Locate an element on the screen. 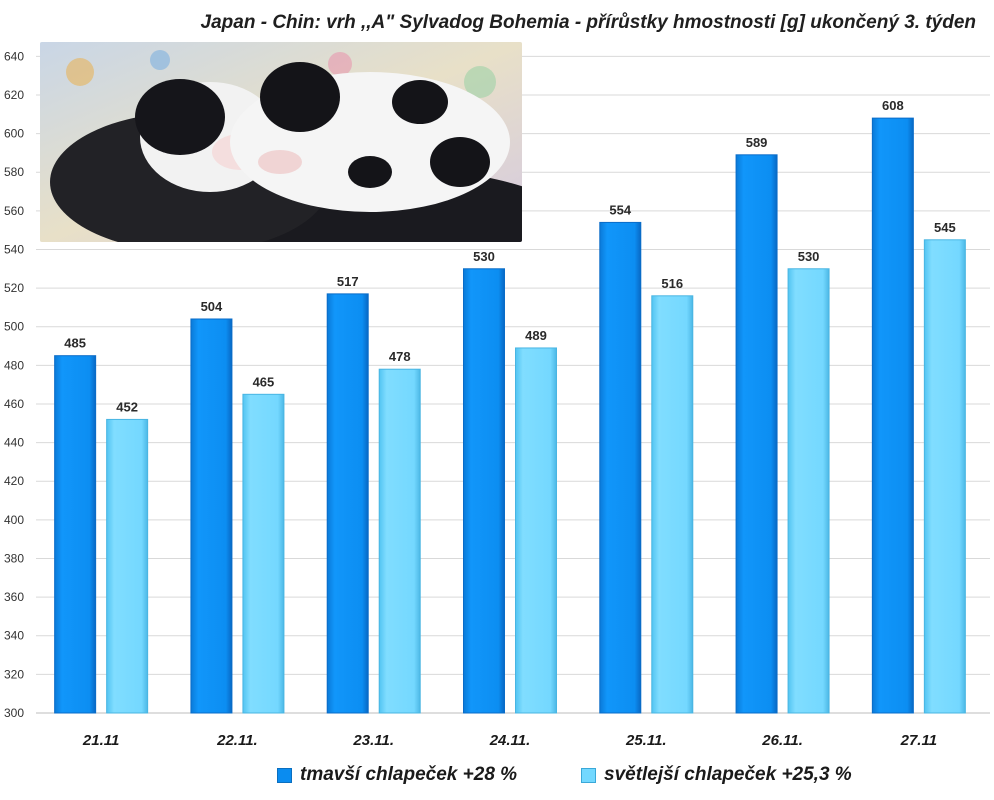 This screenshot has width=994, height=800. x-tick-label: 25.11. is located at coordinates (646, 740).